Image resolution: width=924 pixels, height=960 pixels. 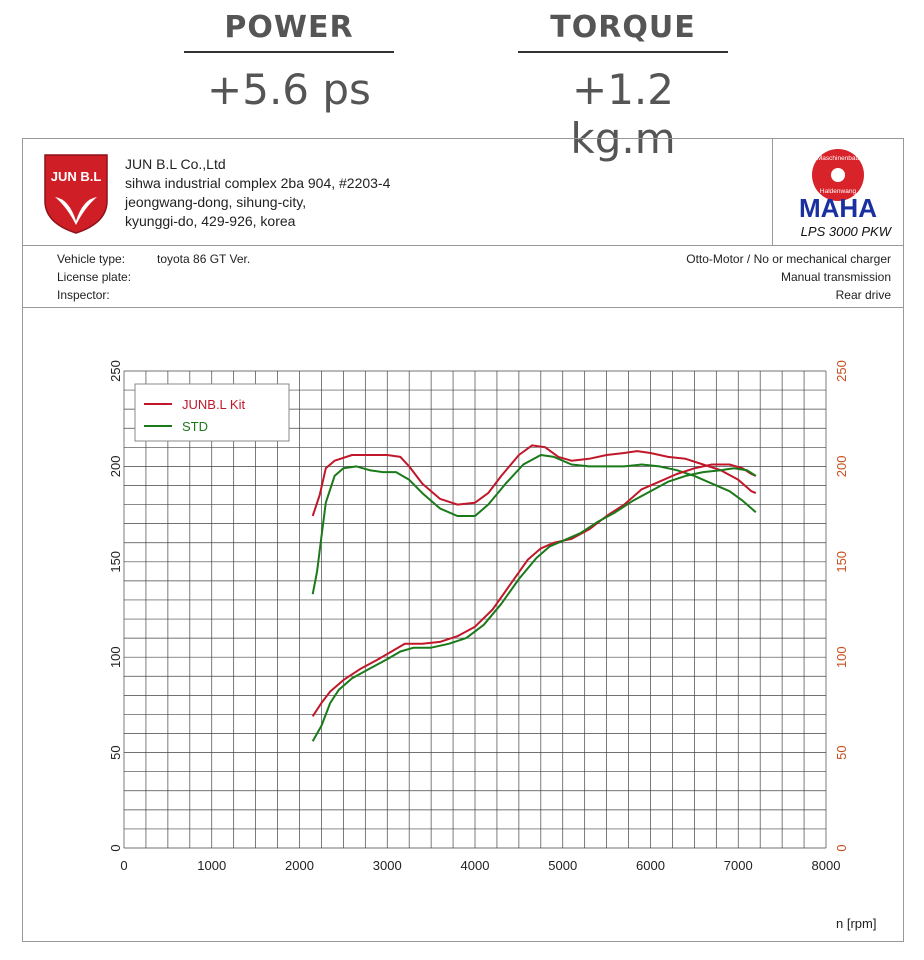 What do you see at coordinates (211, 865) in the screenshot?
I see `x-tick-label: 1000` at bounding box center [211, 865].